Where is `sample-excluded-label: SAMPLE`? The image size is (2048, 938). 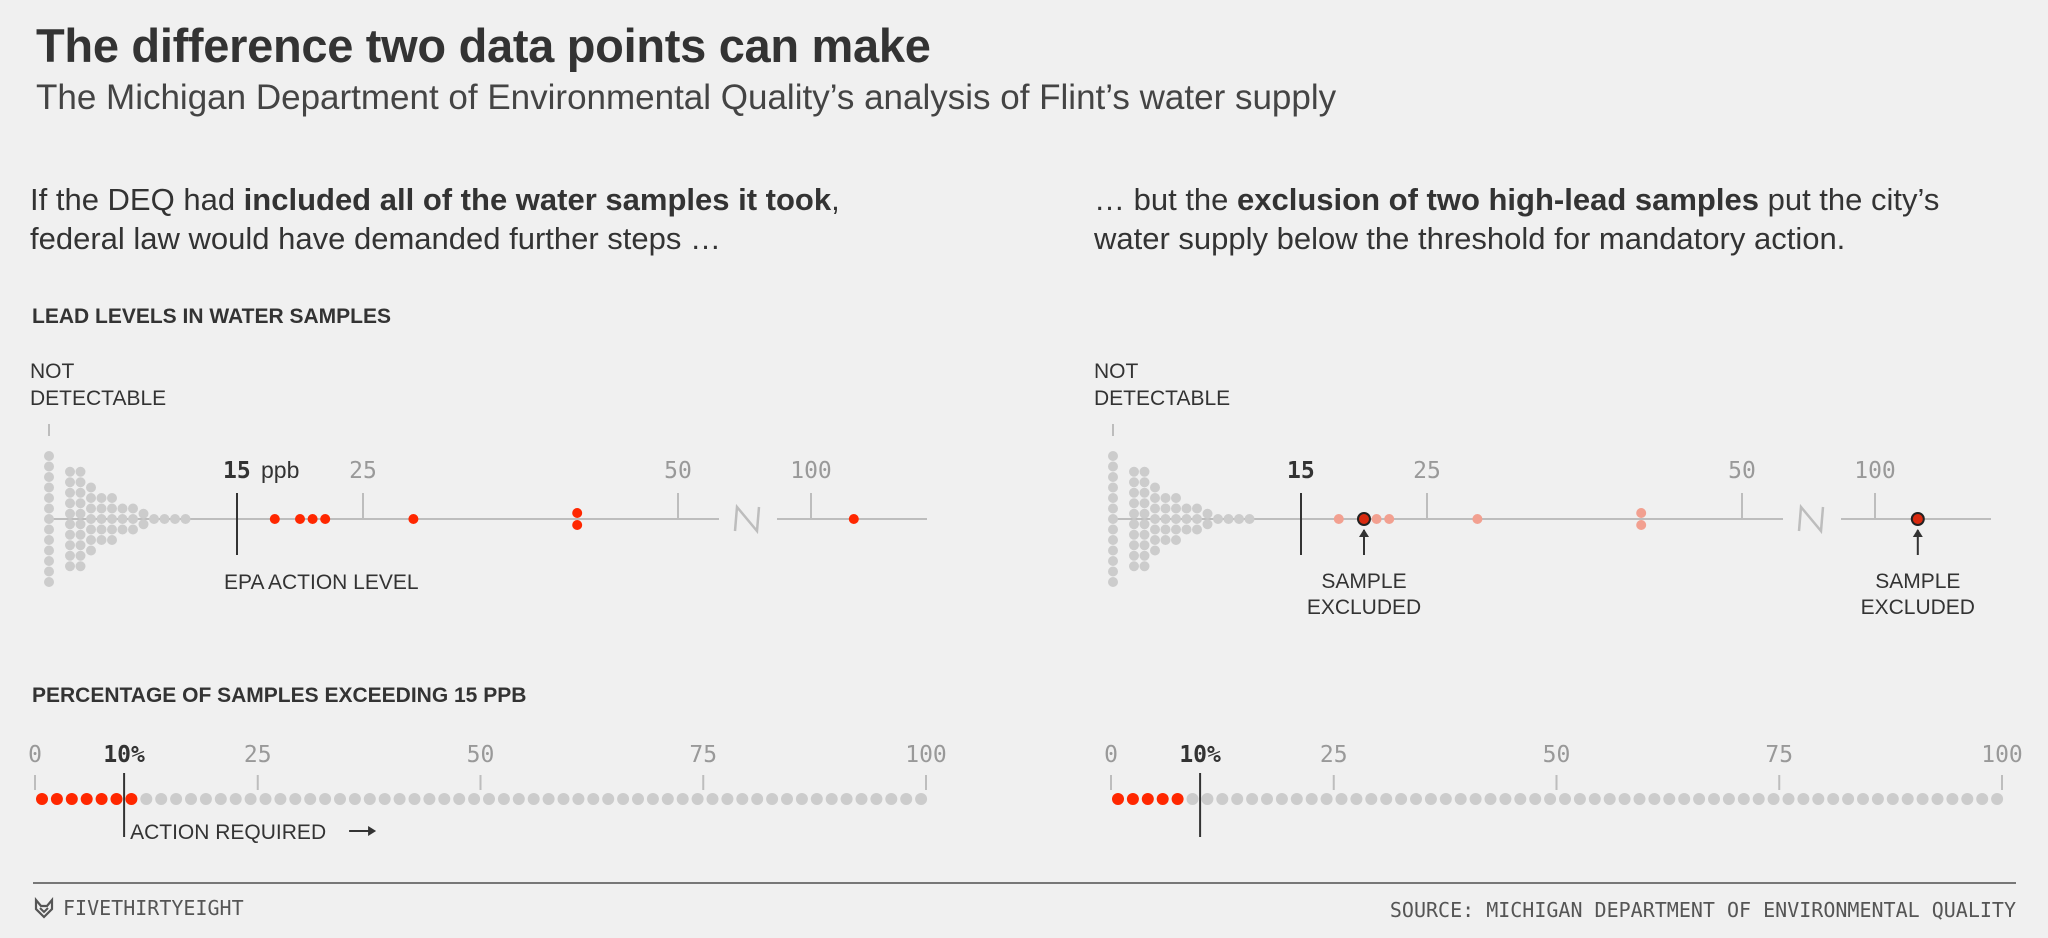
sample-excluded-label: SAMPLE is located at coordinates (1363, 581).